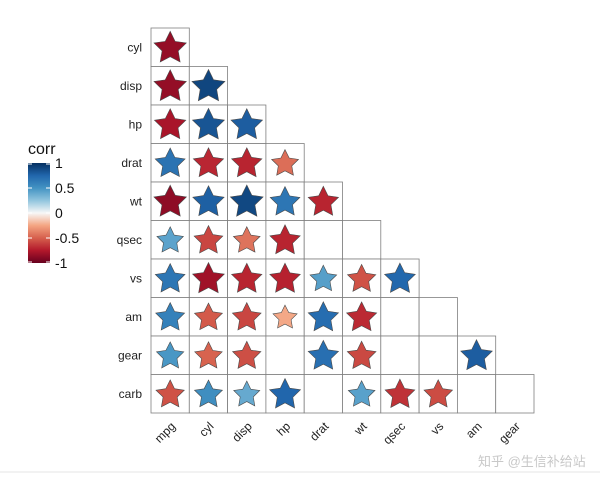 The height and width of the screenshot is (488, 600). I want to click on corr-star-am-disp, so click(246, 316).